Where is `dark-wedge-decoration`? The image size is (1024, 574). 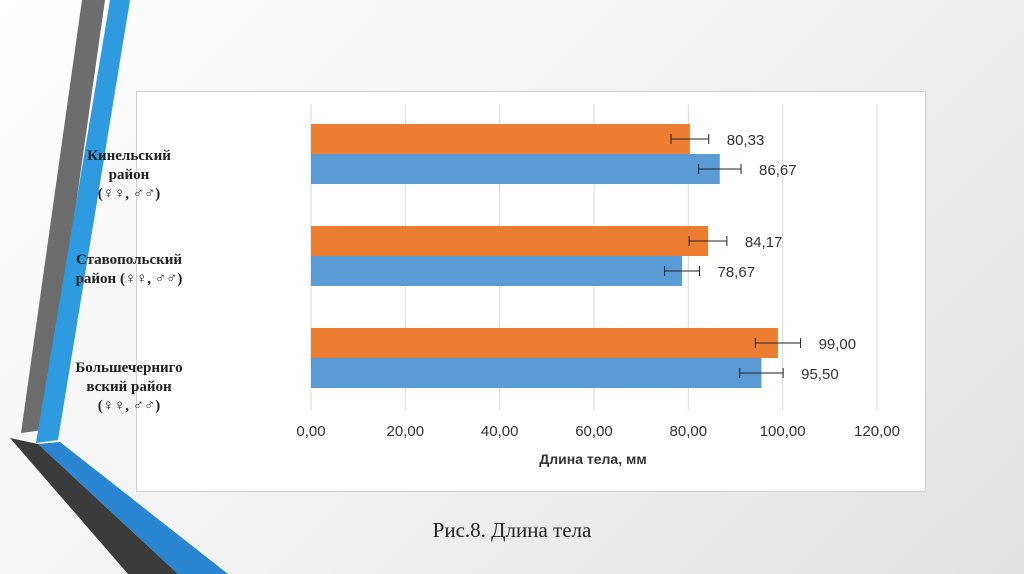 dark-wedge-decoration is located at coordinates (94, 506).